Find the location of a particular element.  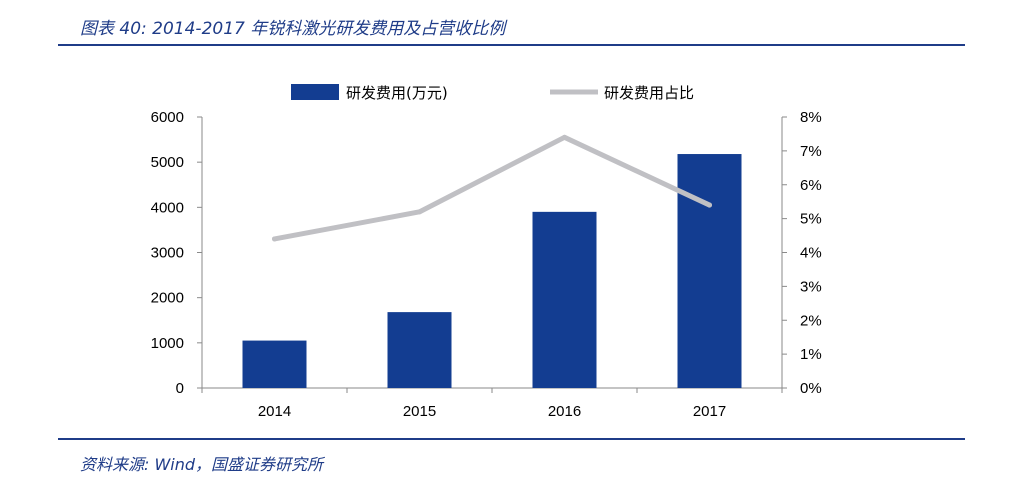

left-tick-label: 5000 is located at coordinates (167, 162).